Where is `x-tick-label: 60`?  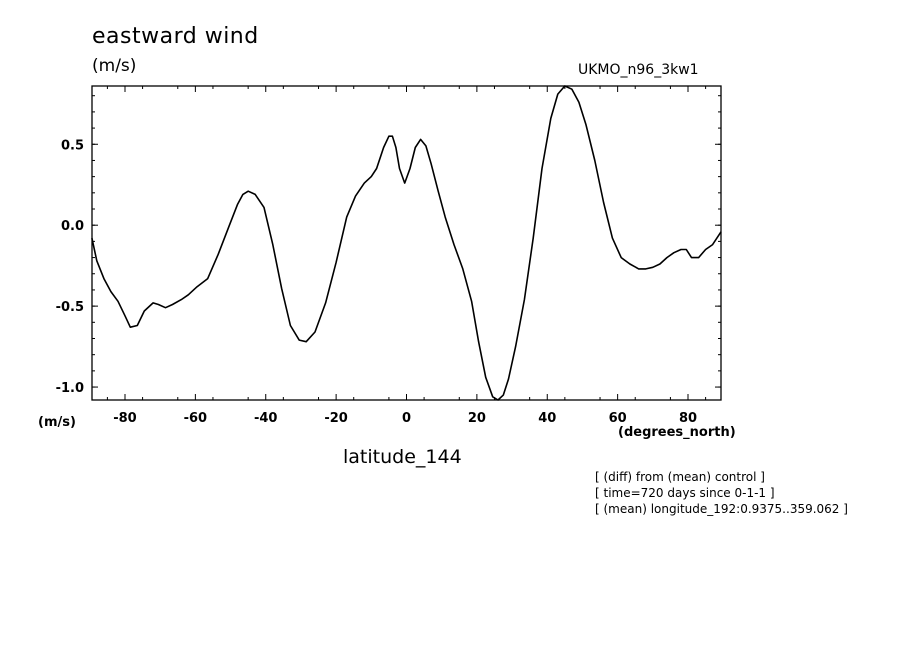
x-tick-label: 60 is located at coordinates (618, 418).